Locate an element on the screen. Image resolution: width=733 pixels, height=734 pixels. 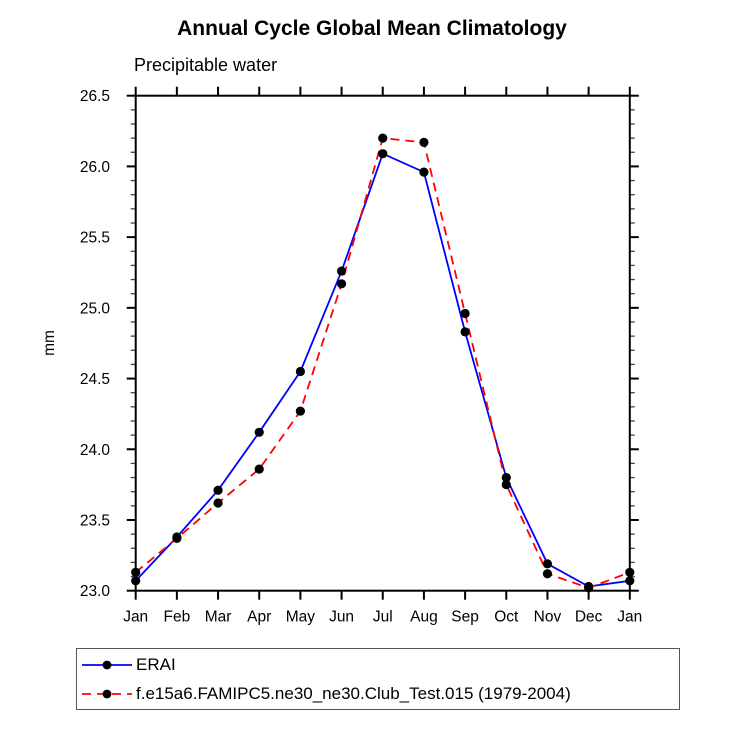
svg-text: Jun is located at coordinates (341, 617).